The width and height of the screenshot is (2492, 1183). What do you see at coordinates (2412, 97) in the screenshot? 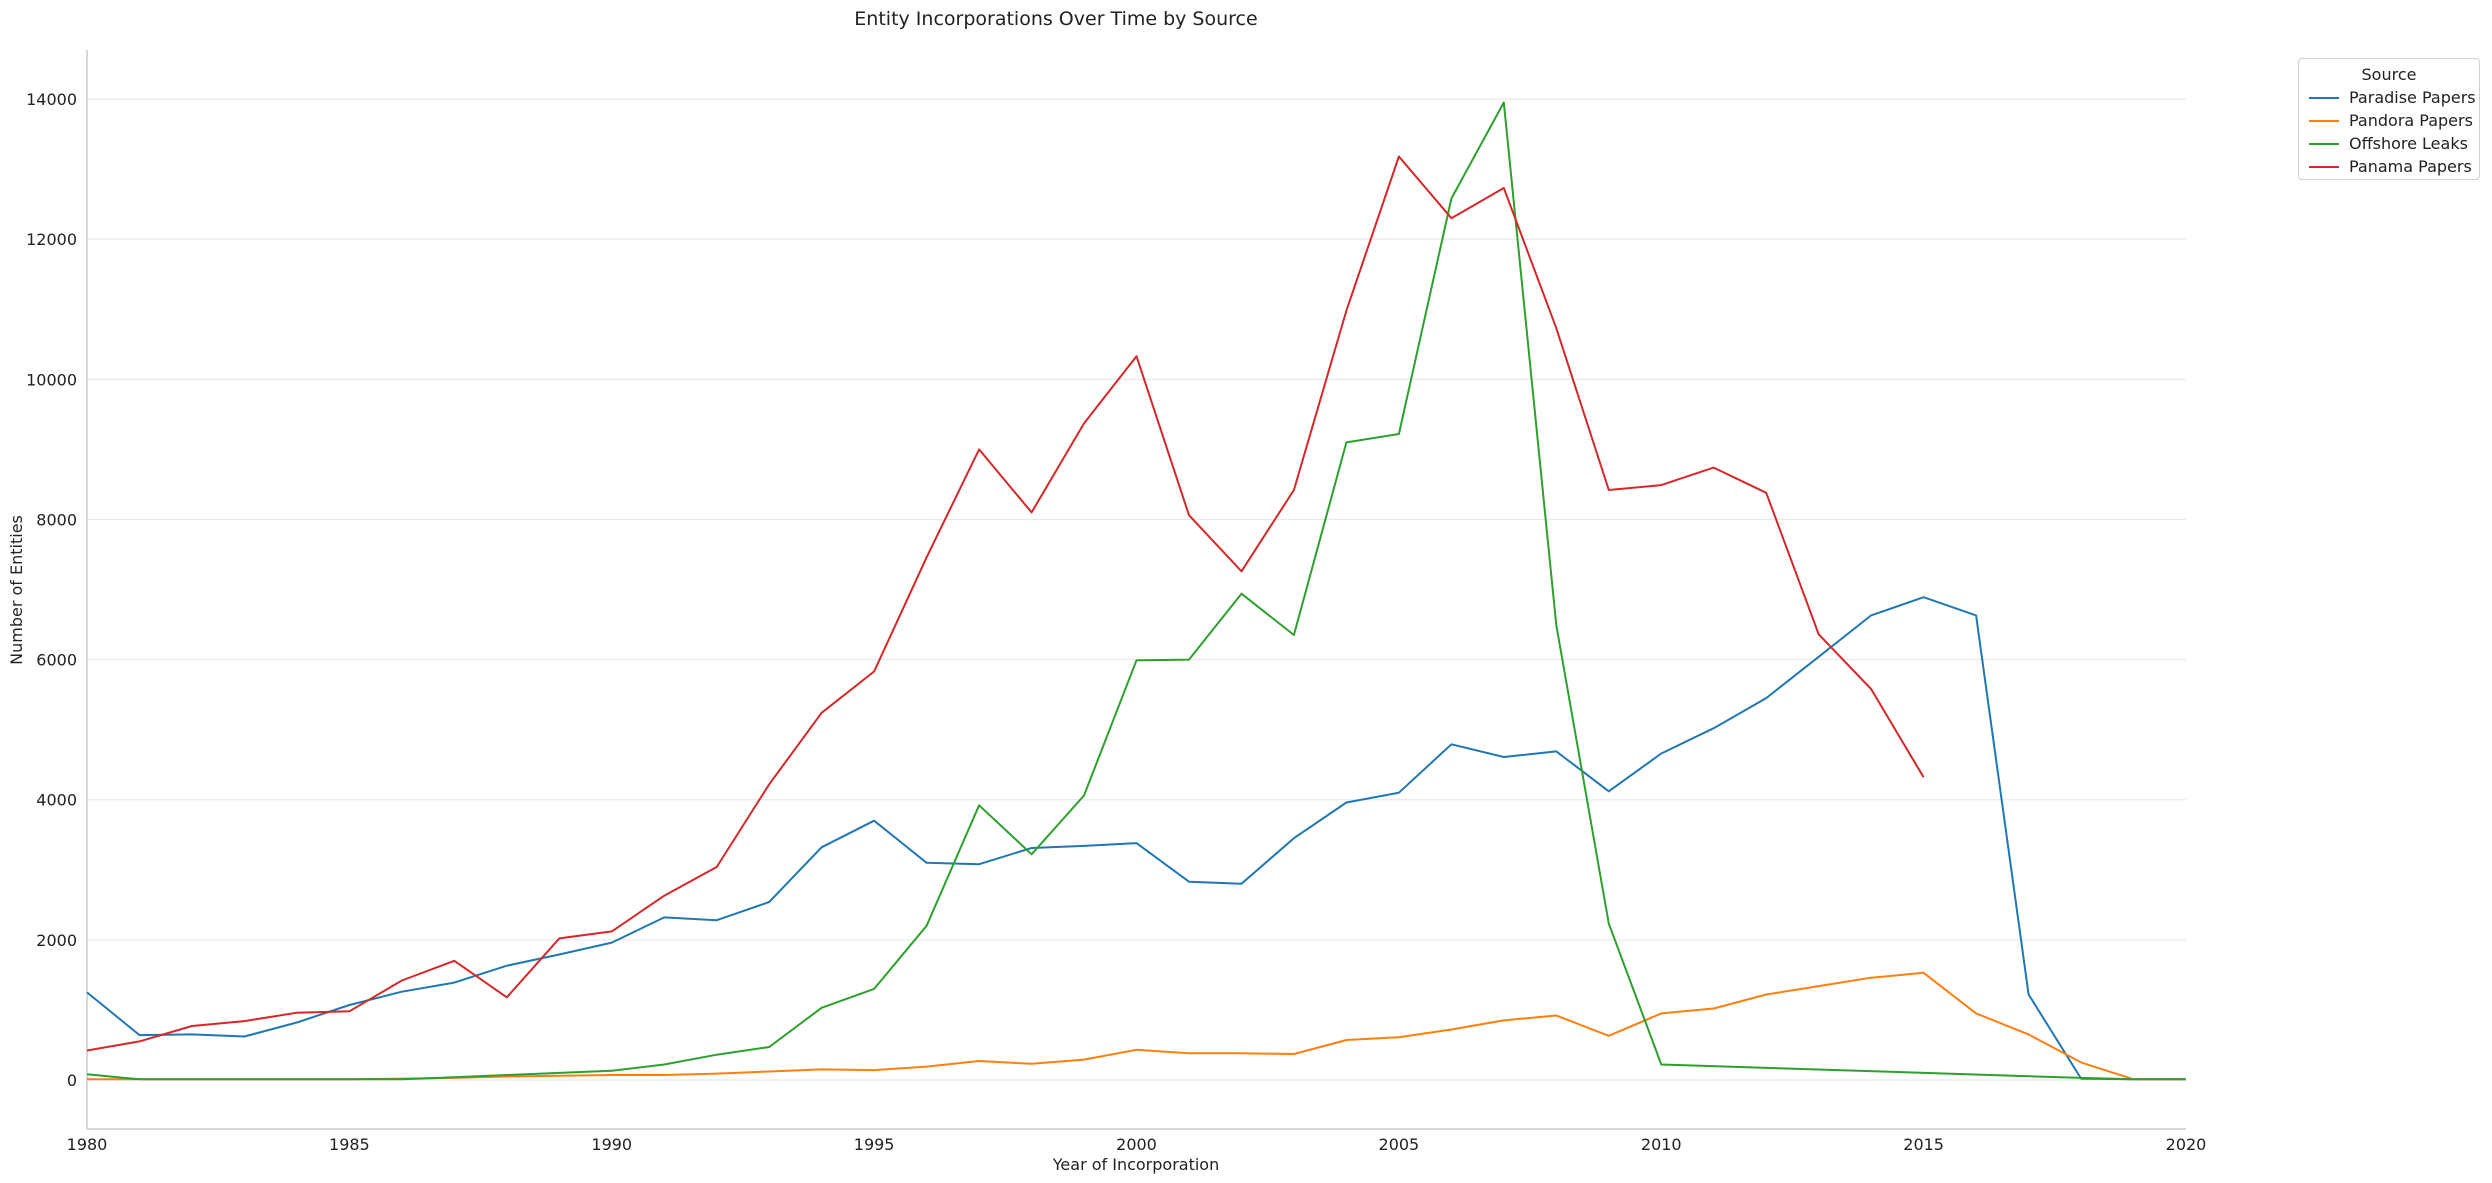
I see `legend-label: Paradise Papers` at bounding box center [2412, 97].